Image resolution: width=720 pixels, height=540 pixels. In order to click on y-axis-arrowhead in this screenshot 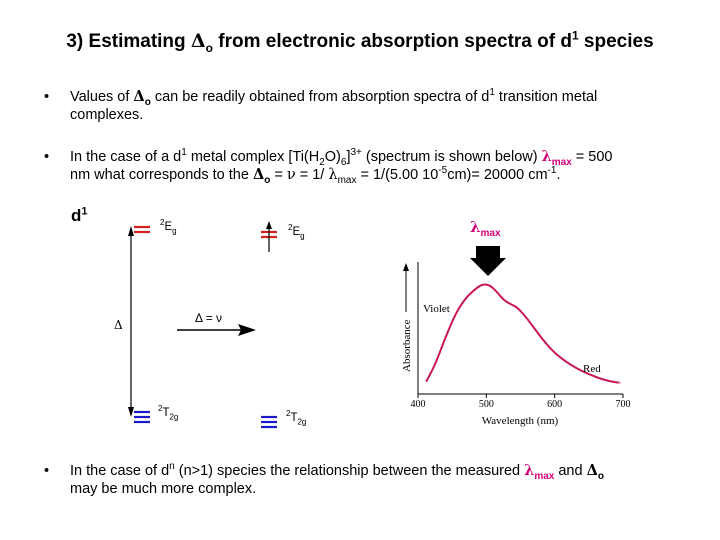, I will do `click(406, 267)`.